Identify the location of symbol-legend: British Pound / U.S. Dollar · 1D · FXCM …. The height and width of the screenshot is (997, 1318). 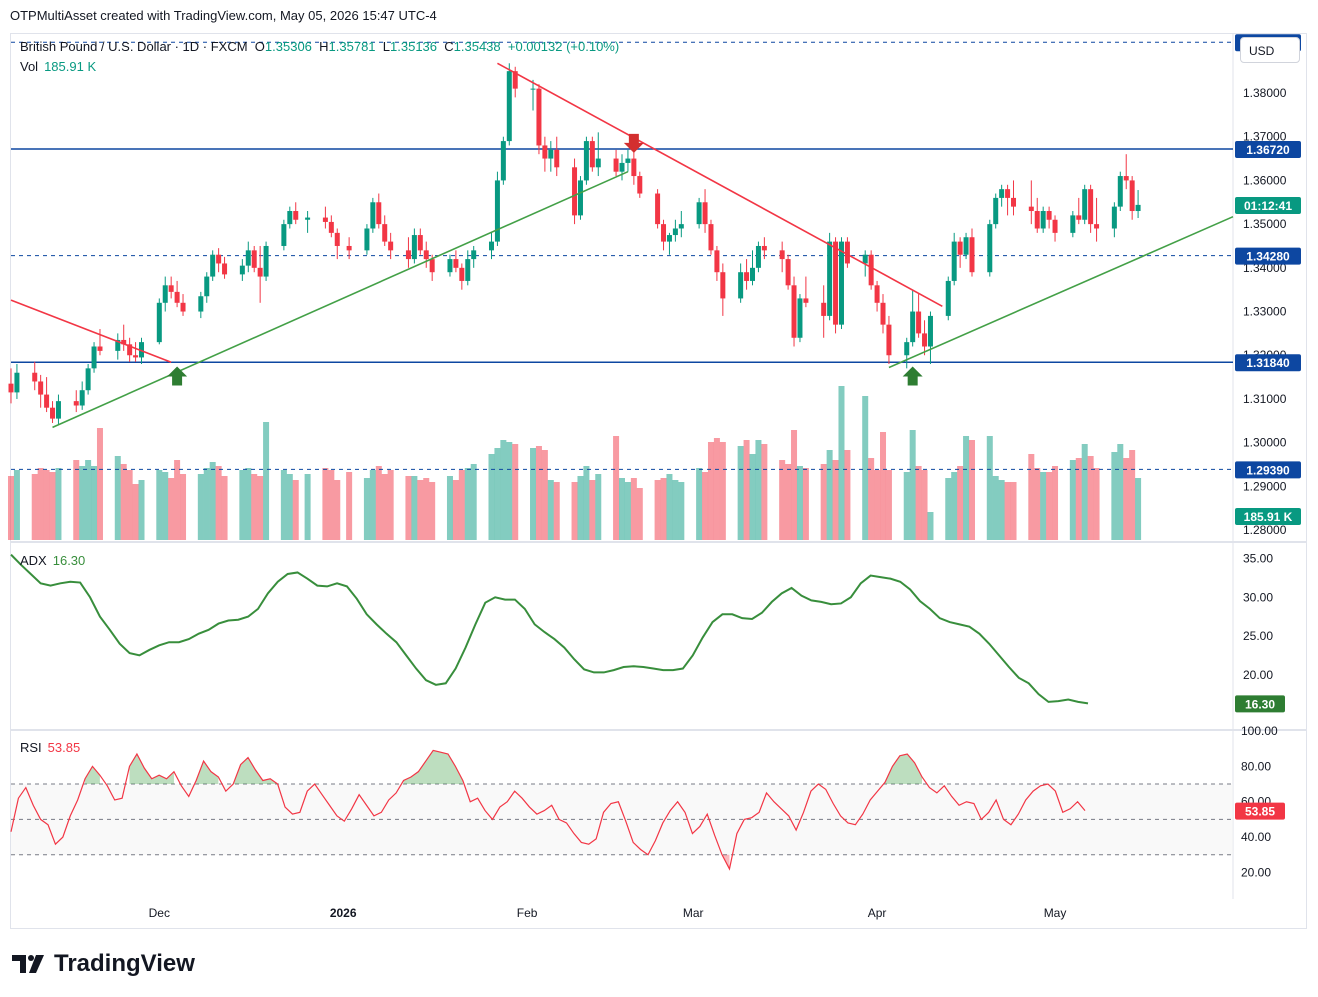
(319, 46).